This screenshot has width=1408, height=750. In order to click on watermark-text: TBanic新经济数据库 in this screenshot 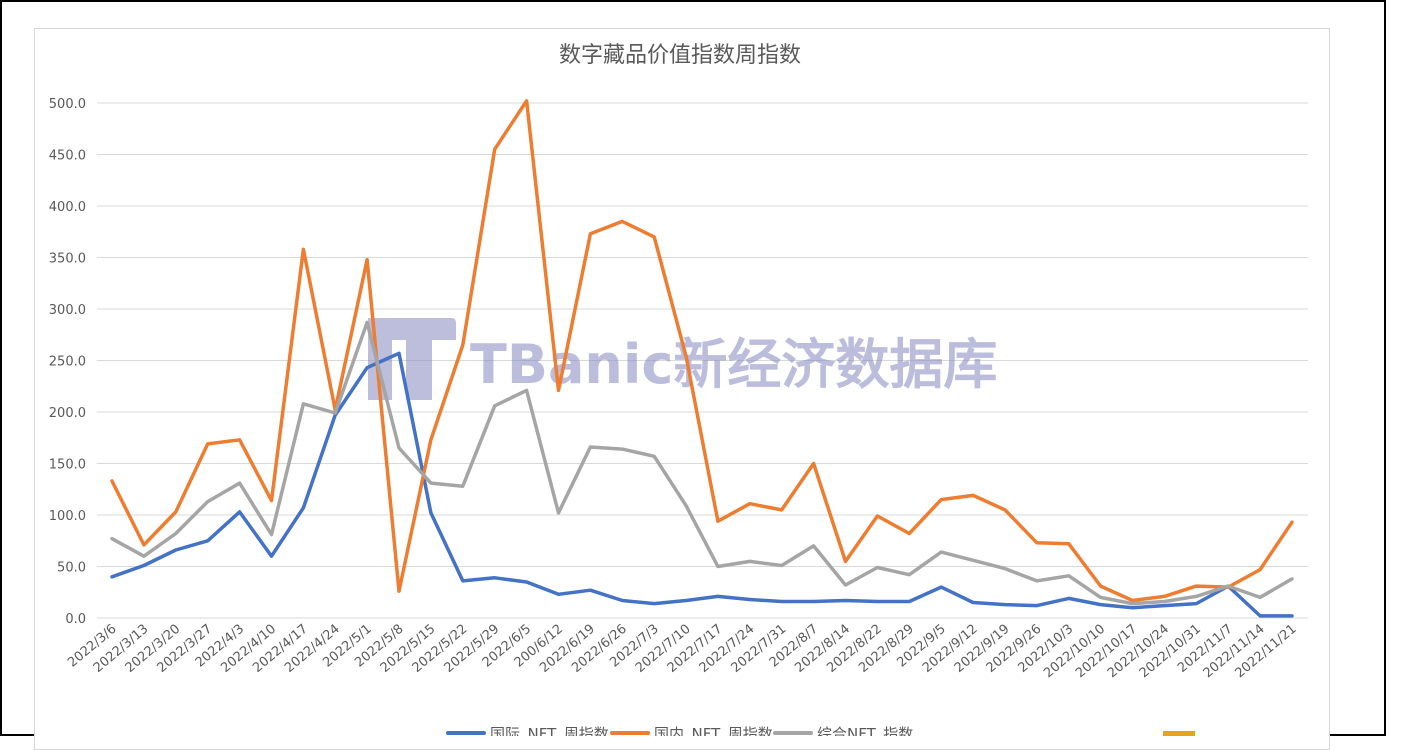, I will do `click(733, 364)`.